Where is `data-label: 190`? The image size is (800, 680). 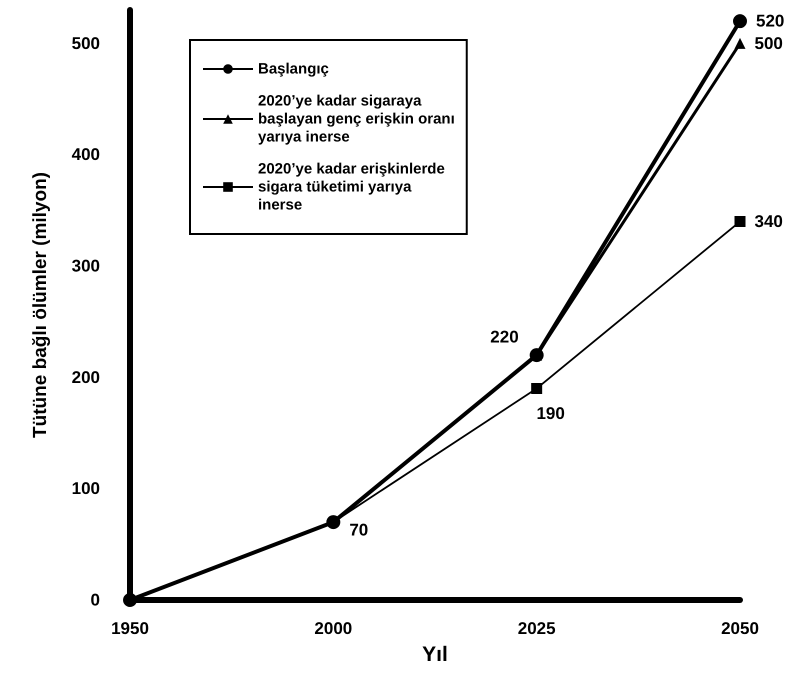
data-label: 190 is located at coordinates (550, 413).